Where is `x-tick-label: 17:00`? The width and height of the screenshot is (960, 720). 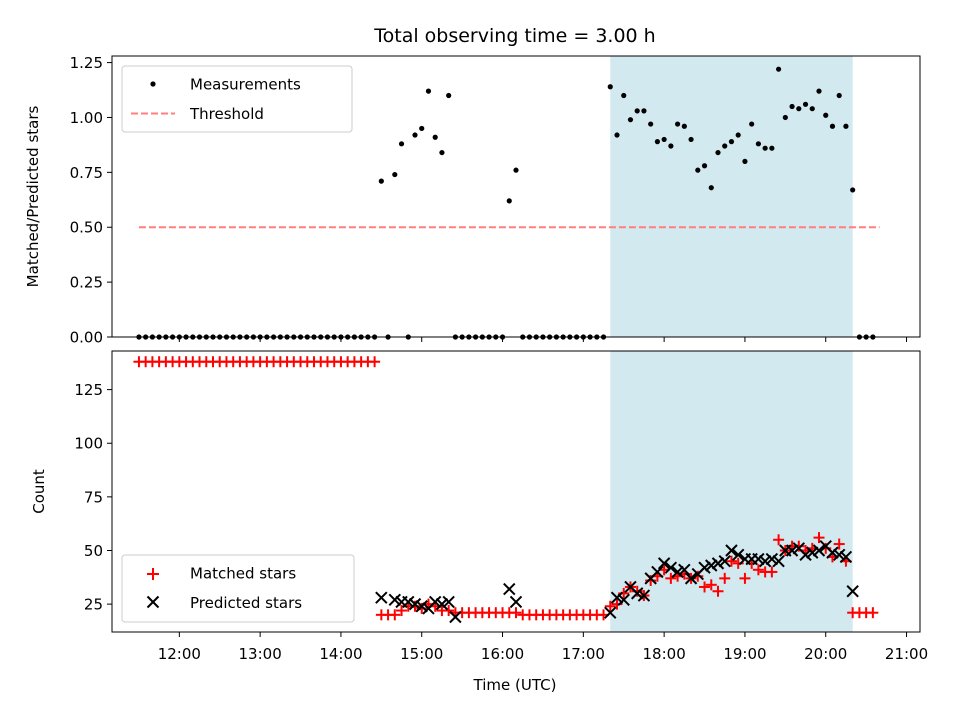 x-tick-label: 17:00 is located at coordinates (583, 654).